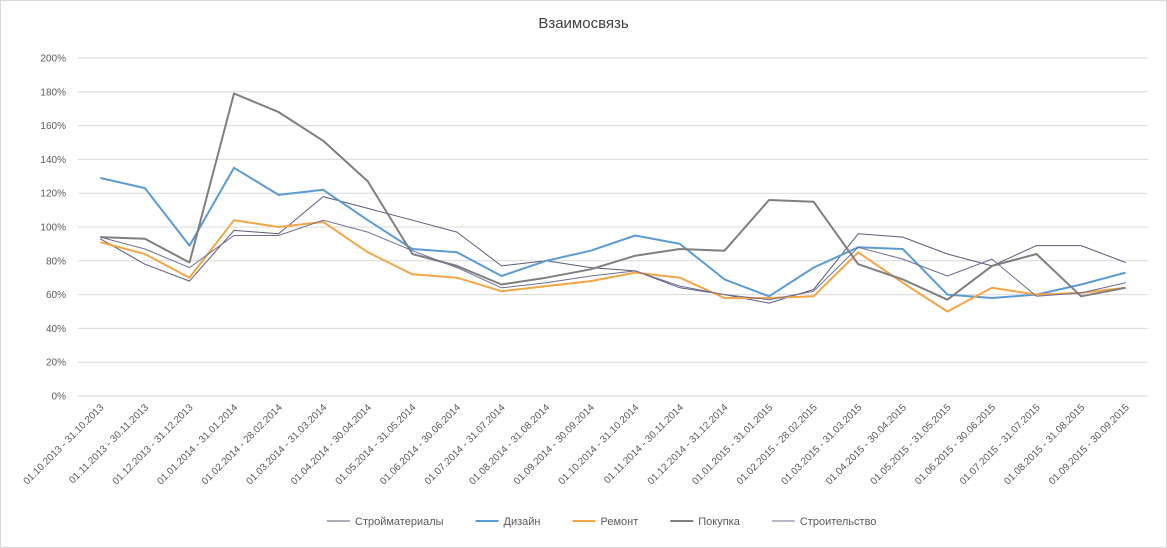 This screenshot has height=548, width=1167. I want to click on x-tick-label: 01.11.2013 - 30.11.2013, so click(109, 444).